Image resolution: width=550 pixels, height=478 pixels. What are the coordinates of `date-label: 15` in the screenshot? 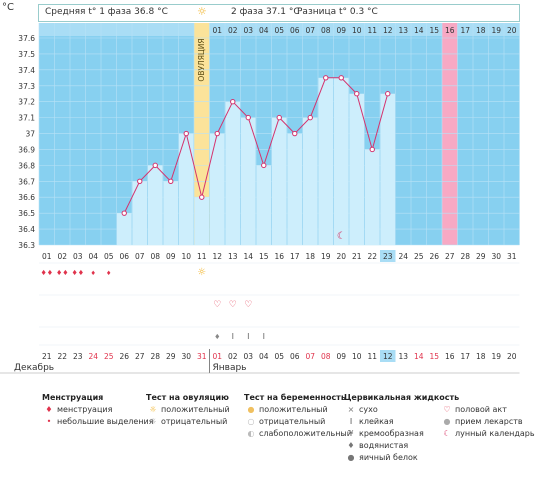 It's located at (434, 356).